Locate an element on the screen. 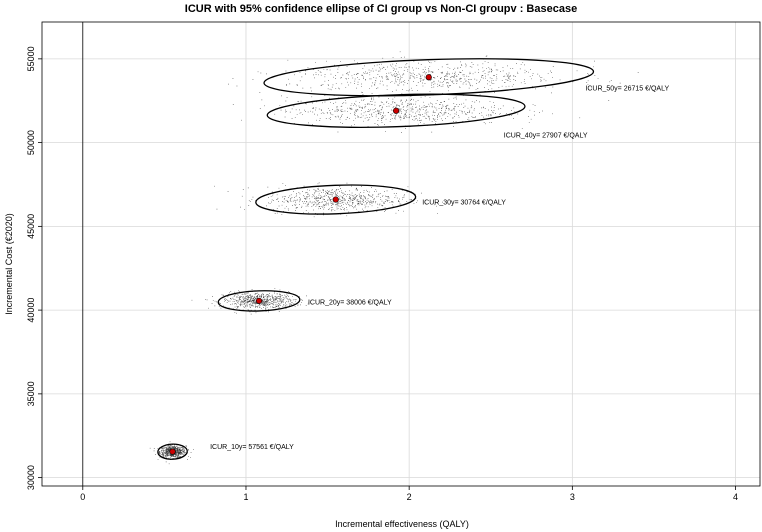 Image resolution: width=762 pixels, height=532 pixels. icur-label-5: ICUR_50y= 26715 €/QALY is located at coordinates (627, 89).